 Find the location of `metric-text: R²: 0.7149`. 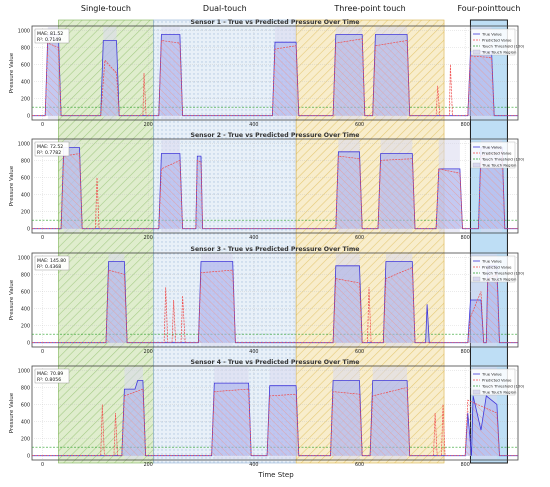

metric-text: R²: 0.7149 is located at coordinates (49, 40).